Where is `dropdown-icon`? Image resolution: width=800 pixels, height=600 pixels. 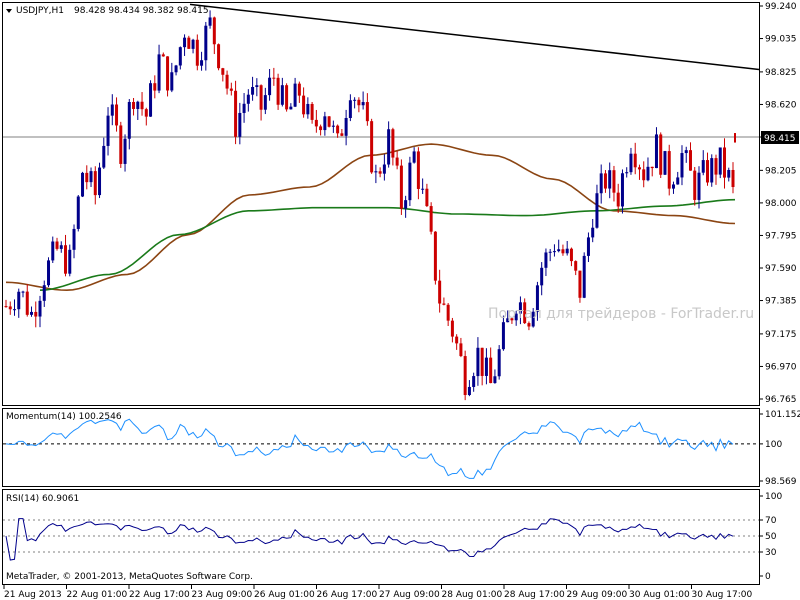 dropdown-icon is located at coordinates (9, 11).